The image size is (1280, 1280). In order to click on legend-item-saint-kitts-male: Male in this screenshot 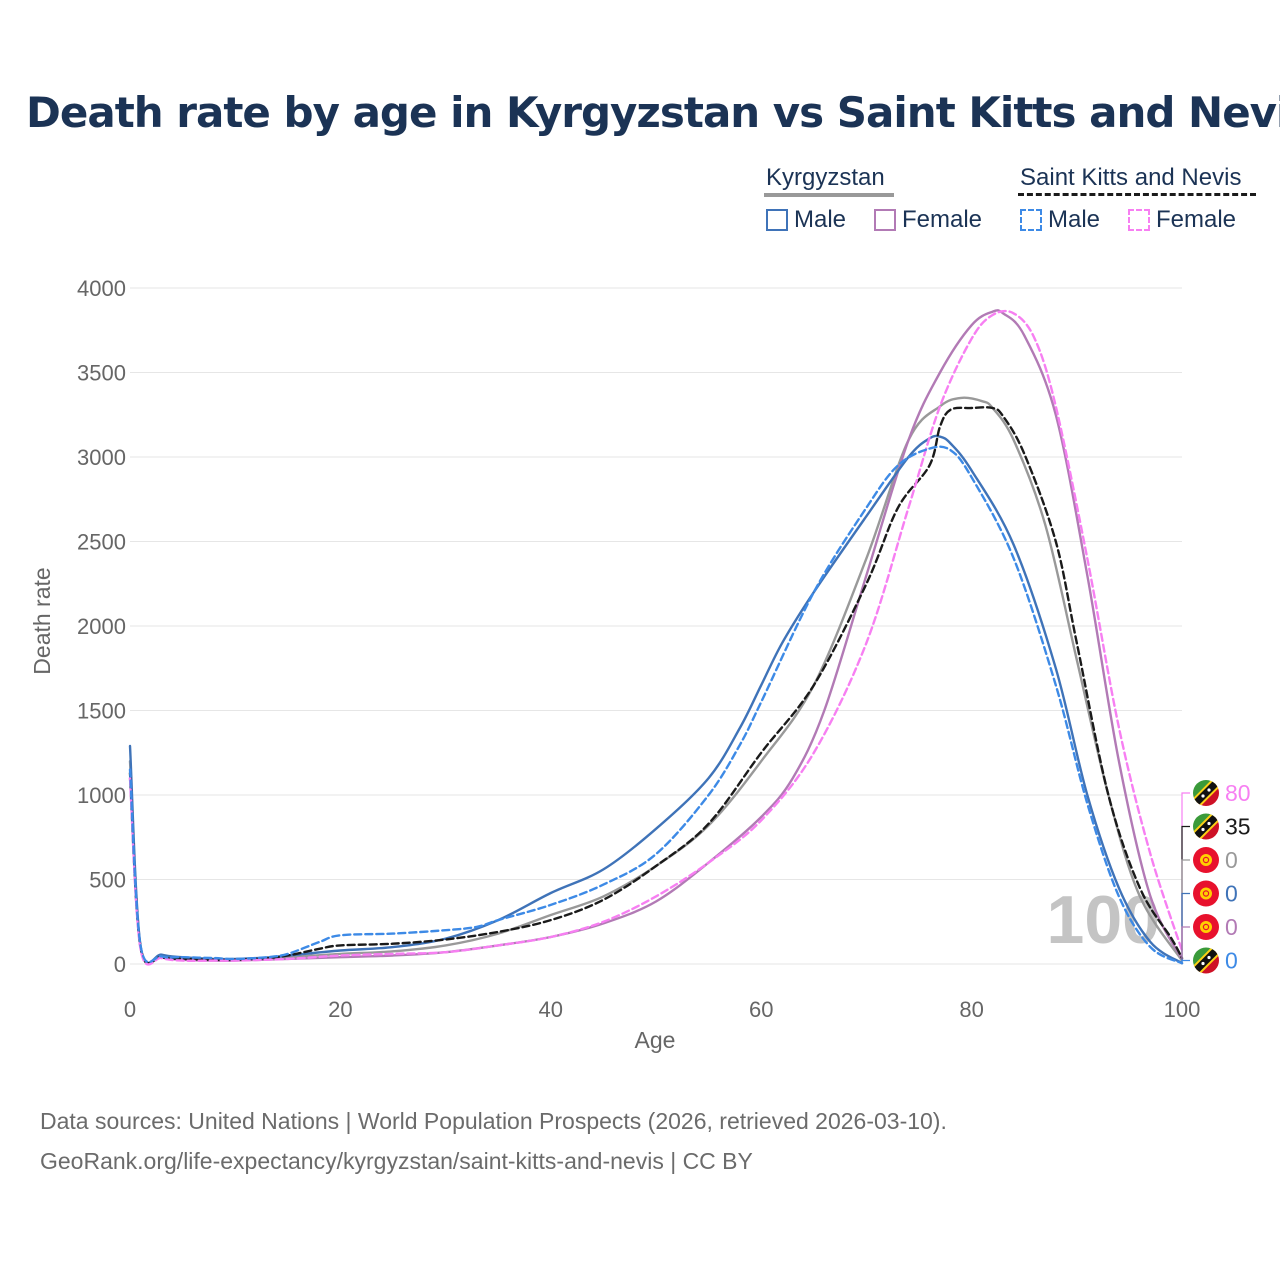, I will do `click(1060, 220)`.